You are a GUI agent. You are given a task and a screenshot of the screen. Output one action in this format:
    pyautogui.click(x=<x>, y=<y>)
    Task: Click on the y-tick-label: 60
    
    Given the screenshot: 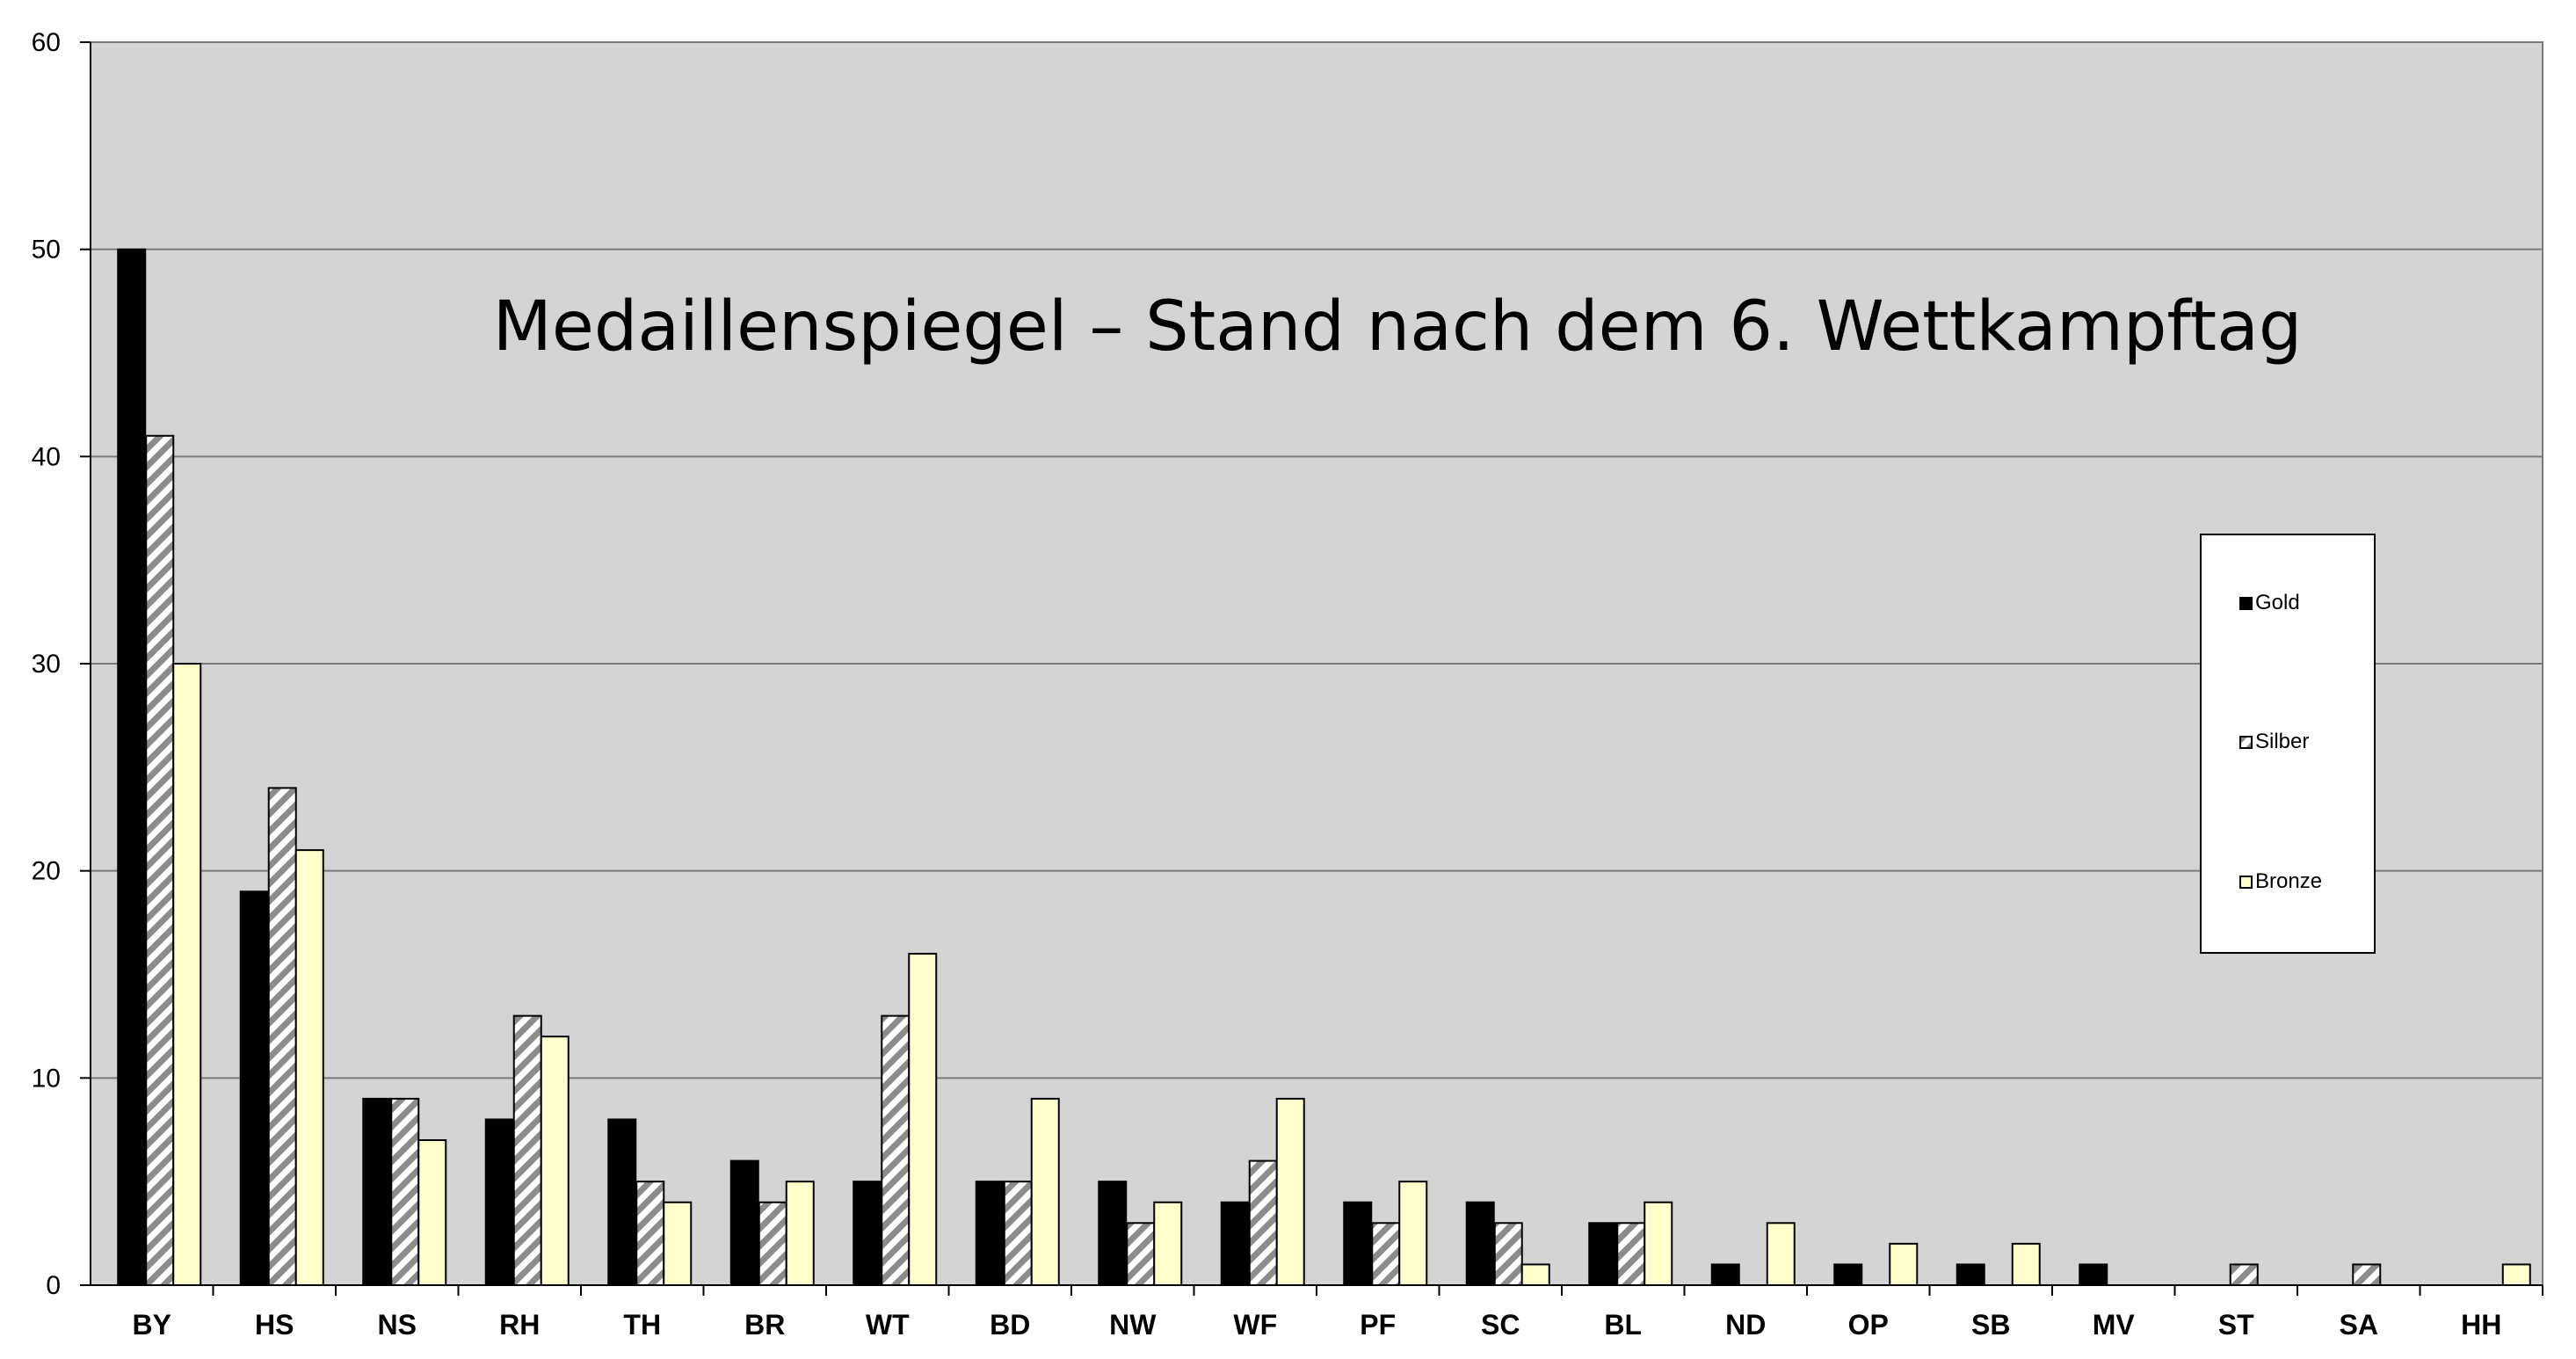 What is the action you would take?
    pyautogui.click(x=46, y=42)
    